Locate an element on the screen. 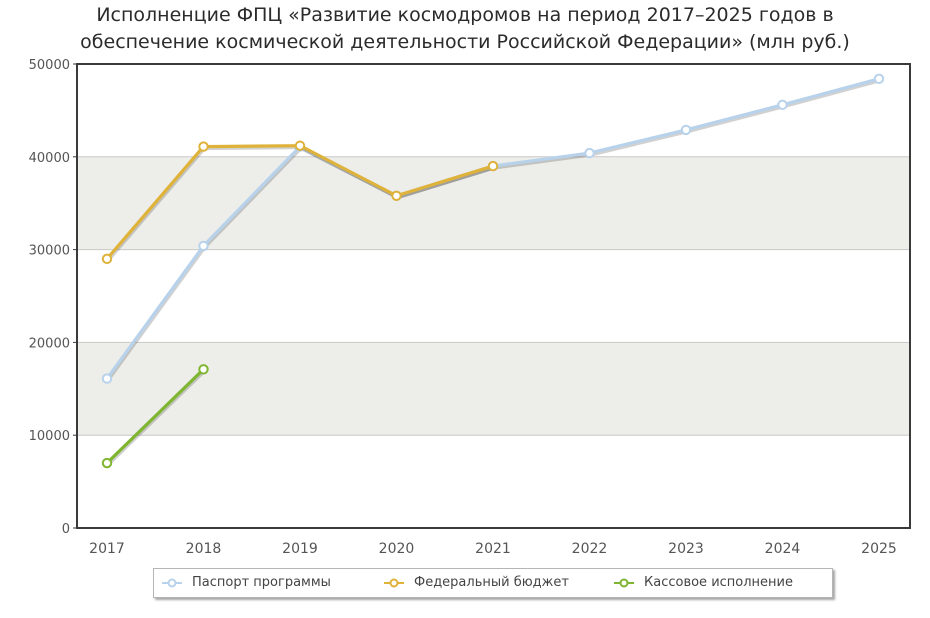 This screenshot has width=930, height=618. x-tick-label: 2017 is located at coordinates (107, 549).